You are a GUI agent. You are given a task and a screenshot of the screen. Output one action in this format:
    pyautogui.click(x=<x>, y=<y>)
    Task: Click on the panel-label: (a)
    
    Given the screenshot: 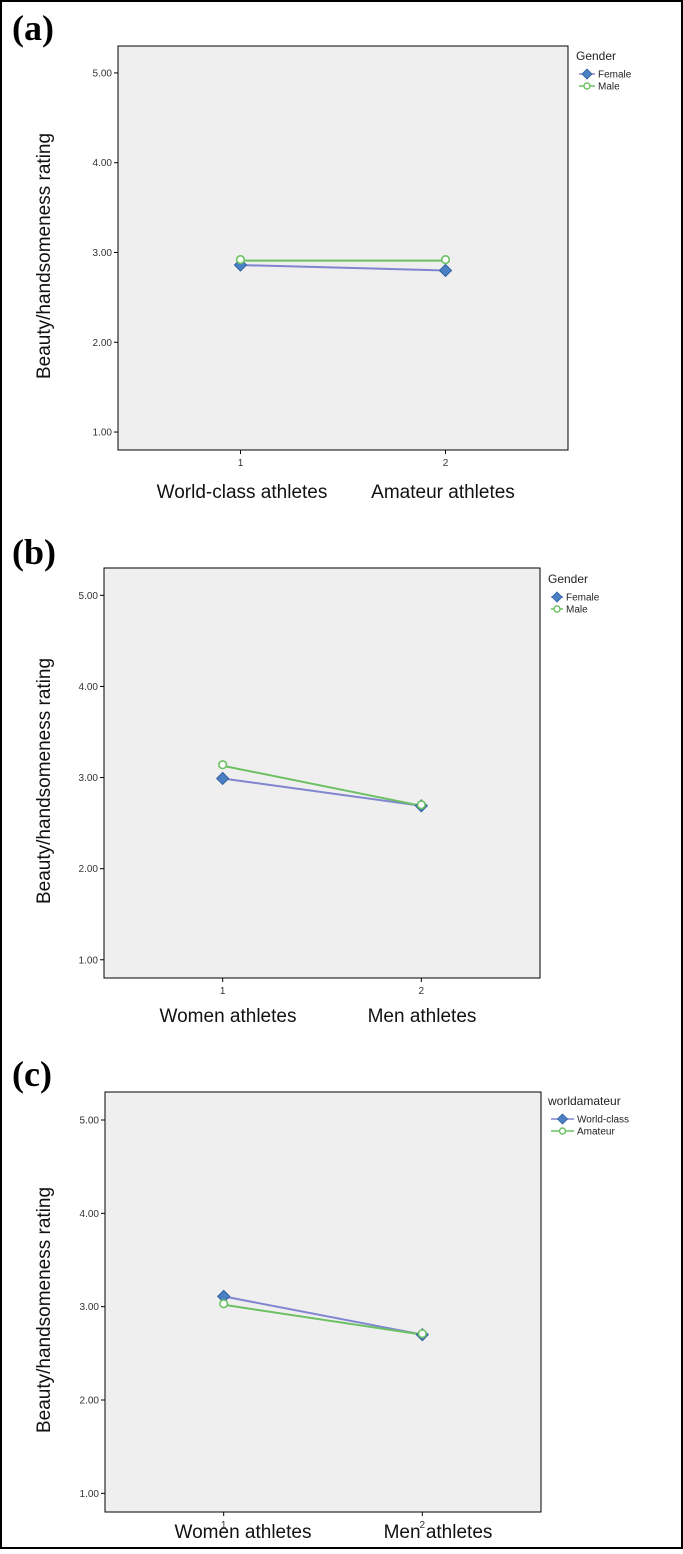 What is the action you would take?
    pyautogui.click(x=33, y=28)
    